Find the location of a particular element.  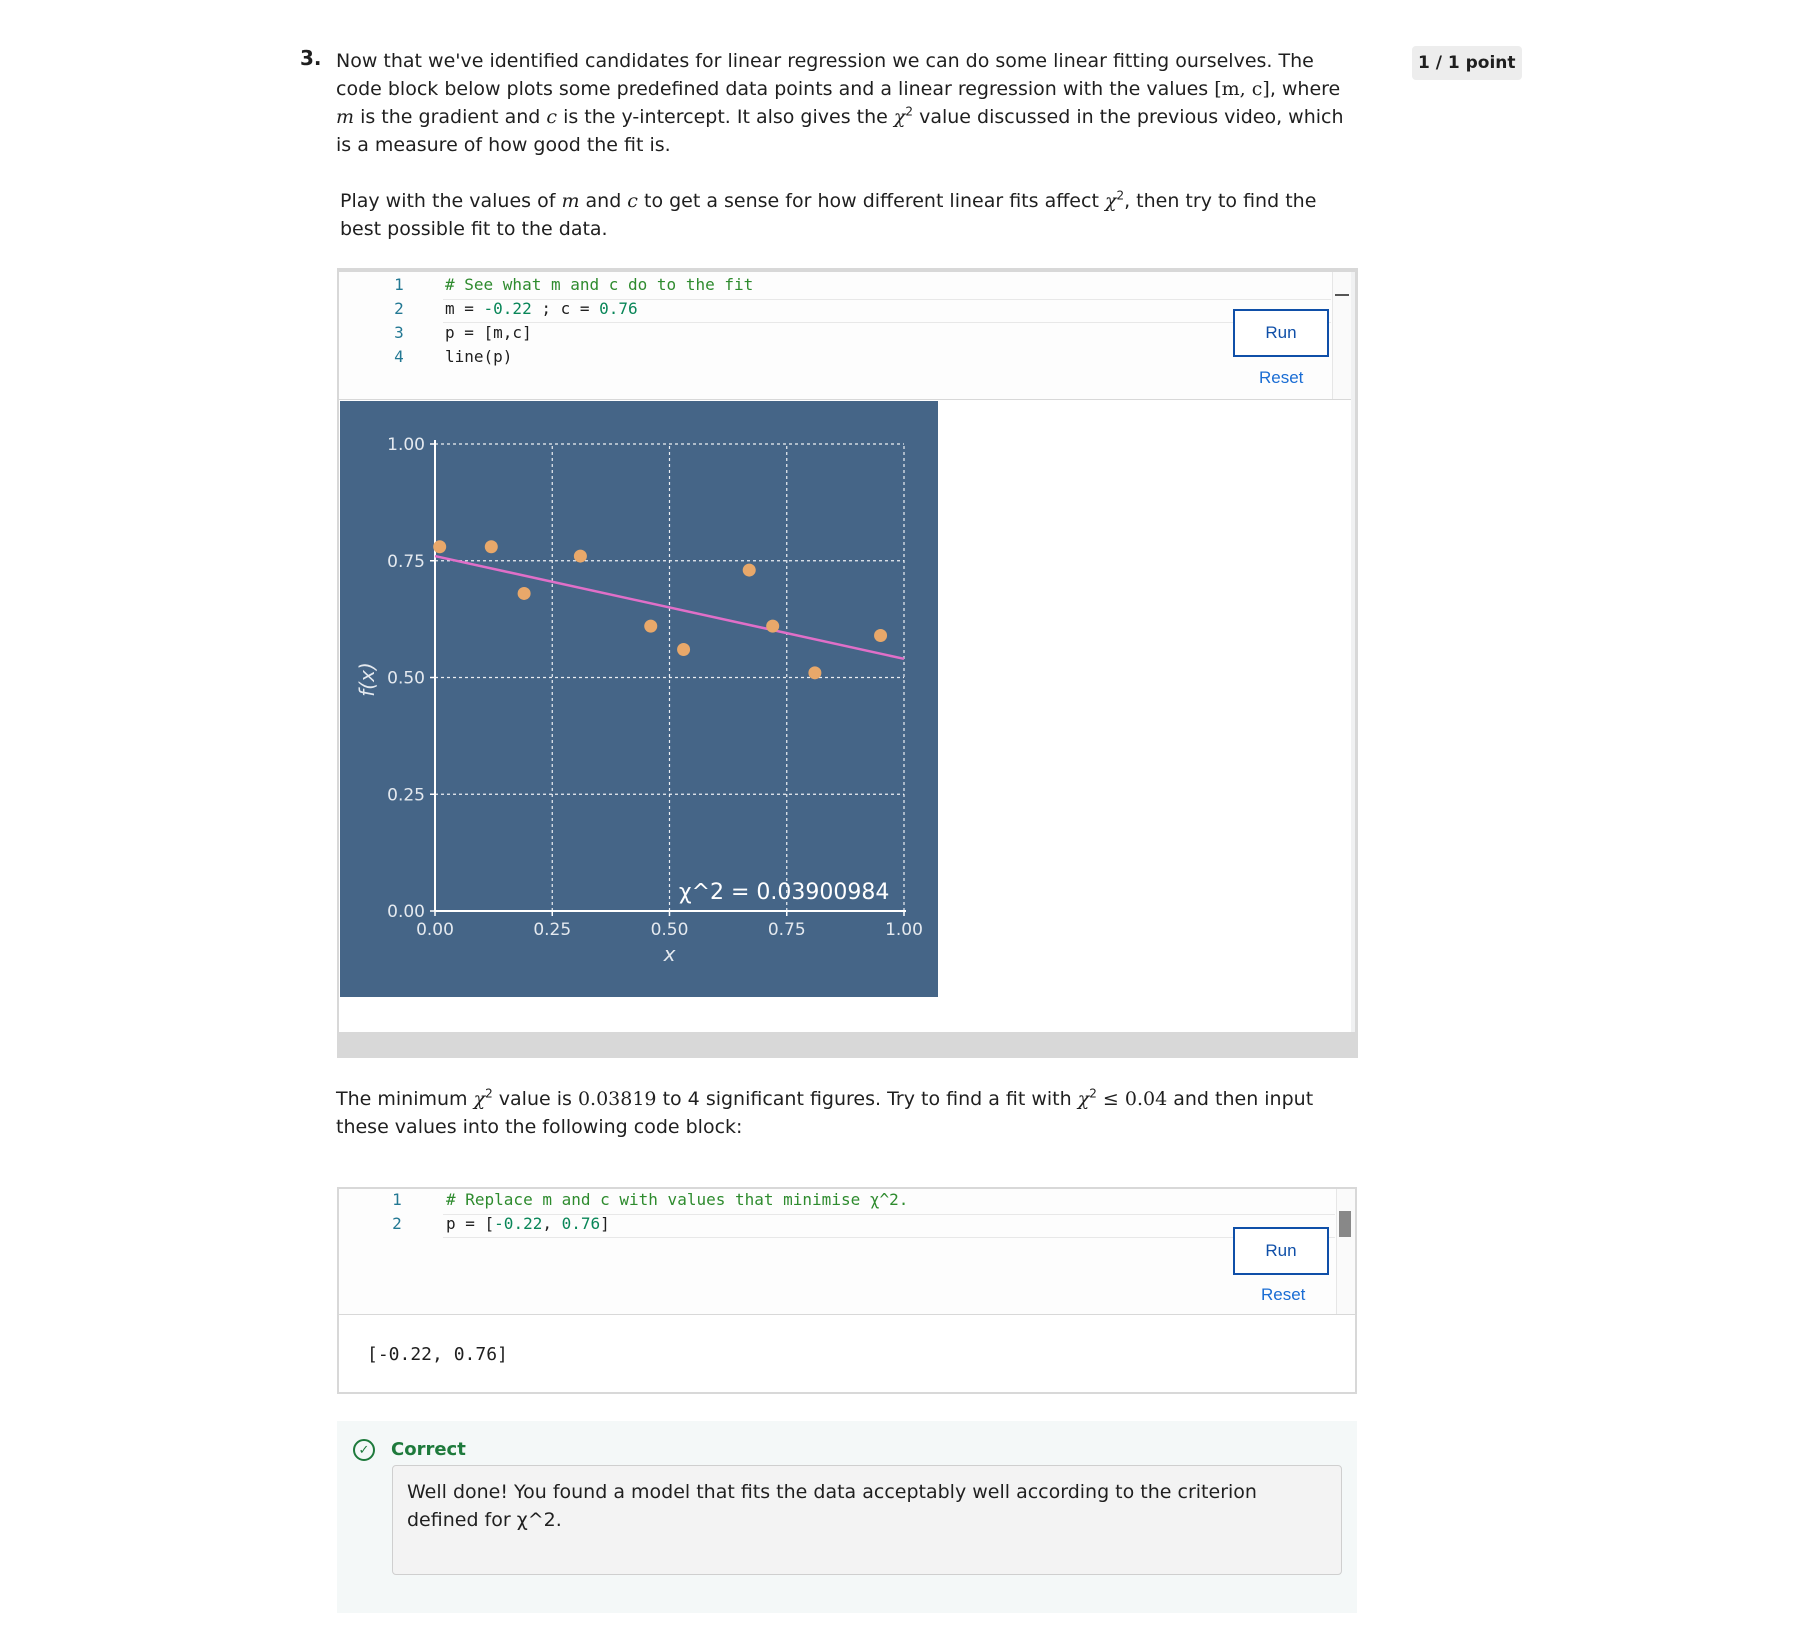

plot-background is located at coordinates (639, 699).